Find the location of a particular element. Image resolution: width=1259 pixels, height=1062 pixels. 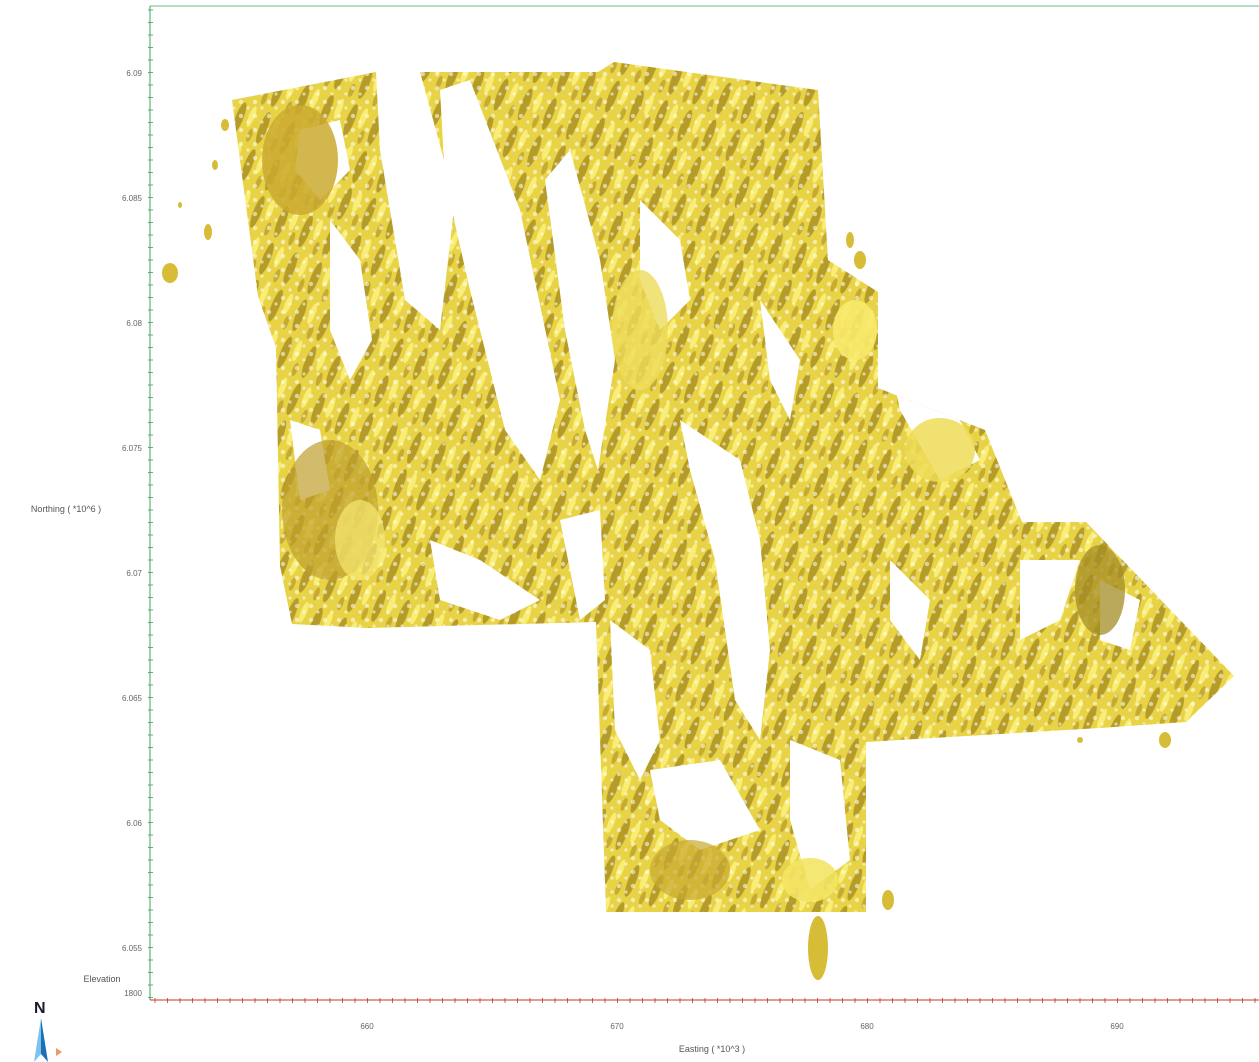

north-arrow-icon is located at coordinates (48, 1040).